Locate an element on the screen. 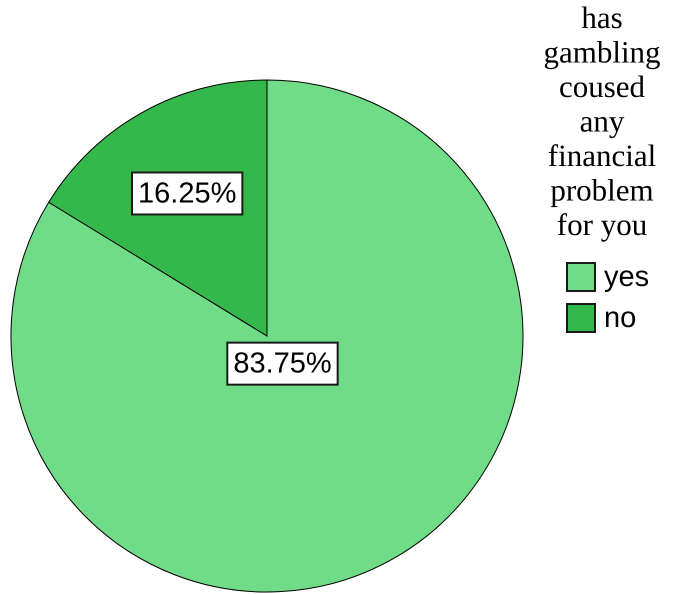 This screenshot has height=594, width=674. legend-label: no is located at coordinates (620, 318).